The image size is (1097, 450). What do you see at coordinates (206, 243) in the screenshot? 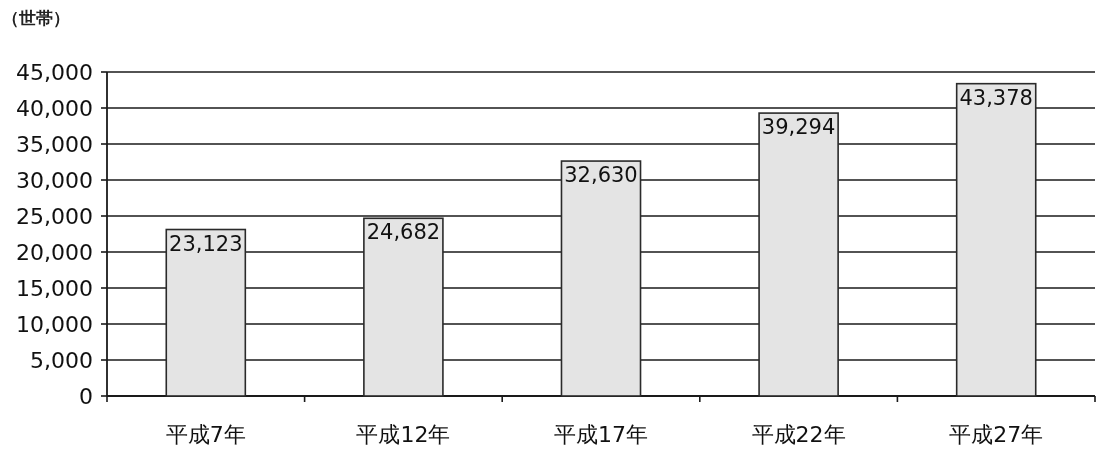
I see `data-label: 23,123` at bounding box center [206, 243].